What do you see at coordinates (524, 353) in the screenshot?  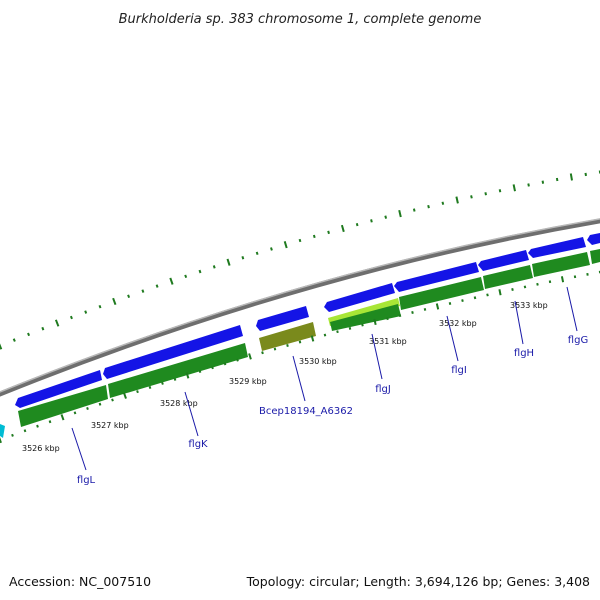 I see `gene-label-flgH: flgH` at bounding box center [524, 353].